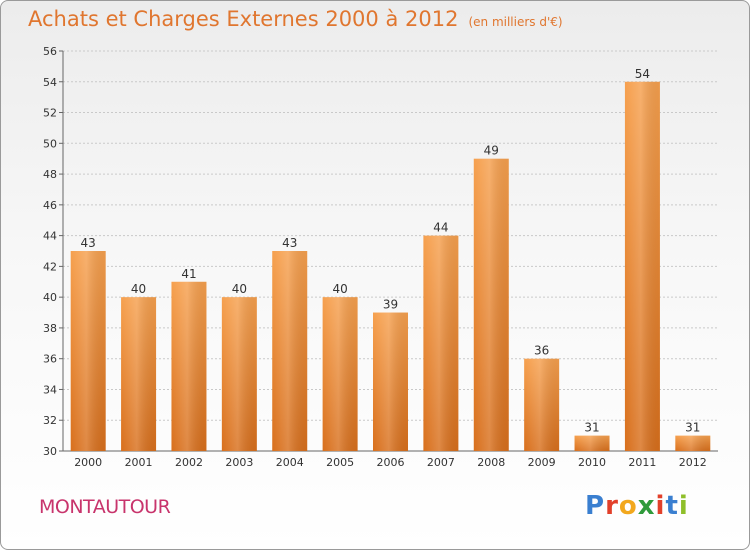 Image resolution: width=750 pixels, height=550 pixels. Describe the element at coordinates (50, 266) in the screenshot. I see `y-tick-label: 42` at that location.